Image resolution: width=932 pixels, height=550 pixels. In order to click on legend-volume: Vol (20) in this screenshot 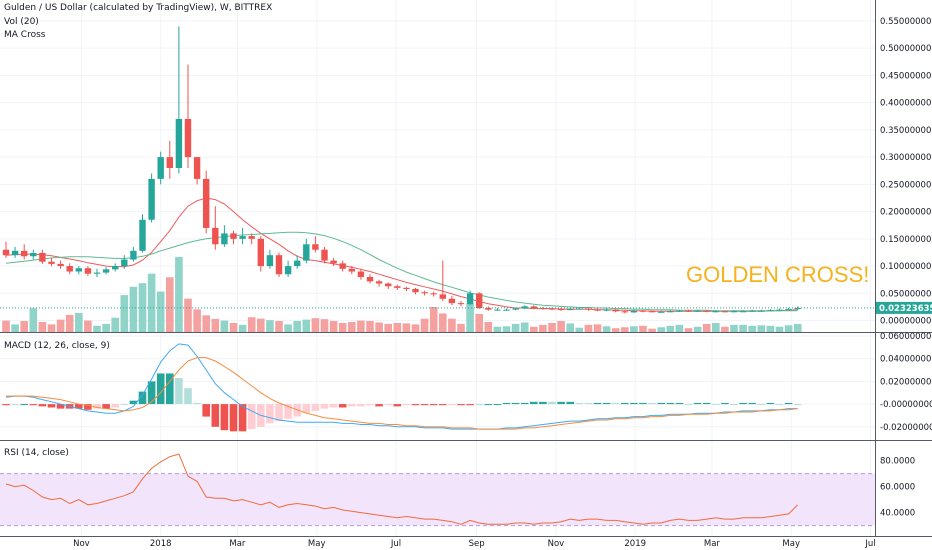, I will do `click(21, 22)`.